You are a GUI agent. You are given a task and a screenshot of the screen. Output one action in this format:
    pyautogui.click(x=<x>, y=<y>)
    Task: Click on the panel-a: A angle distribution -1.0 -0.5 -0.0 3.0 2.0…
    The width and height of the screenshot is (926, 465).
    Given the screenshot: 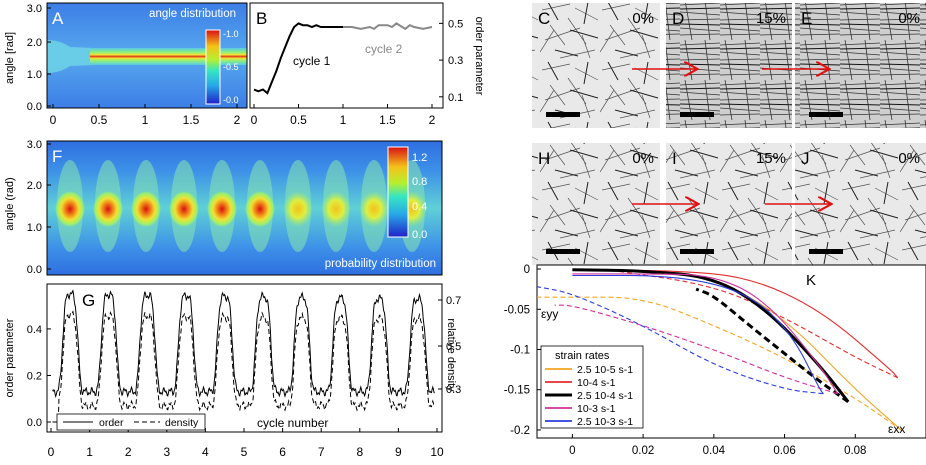 What is the action you would take?
    pyautogui.click(x=126, y=64)
    